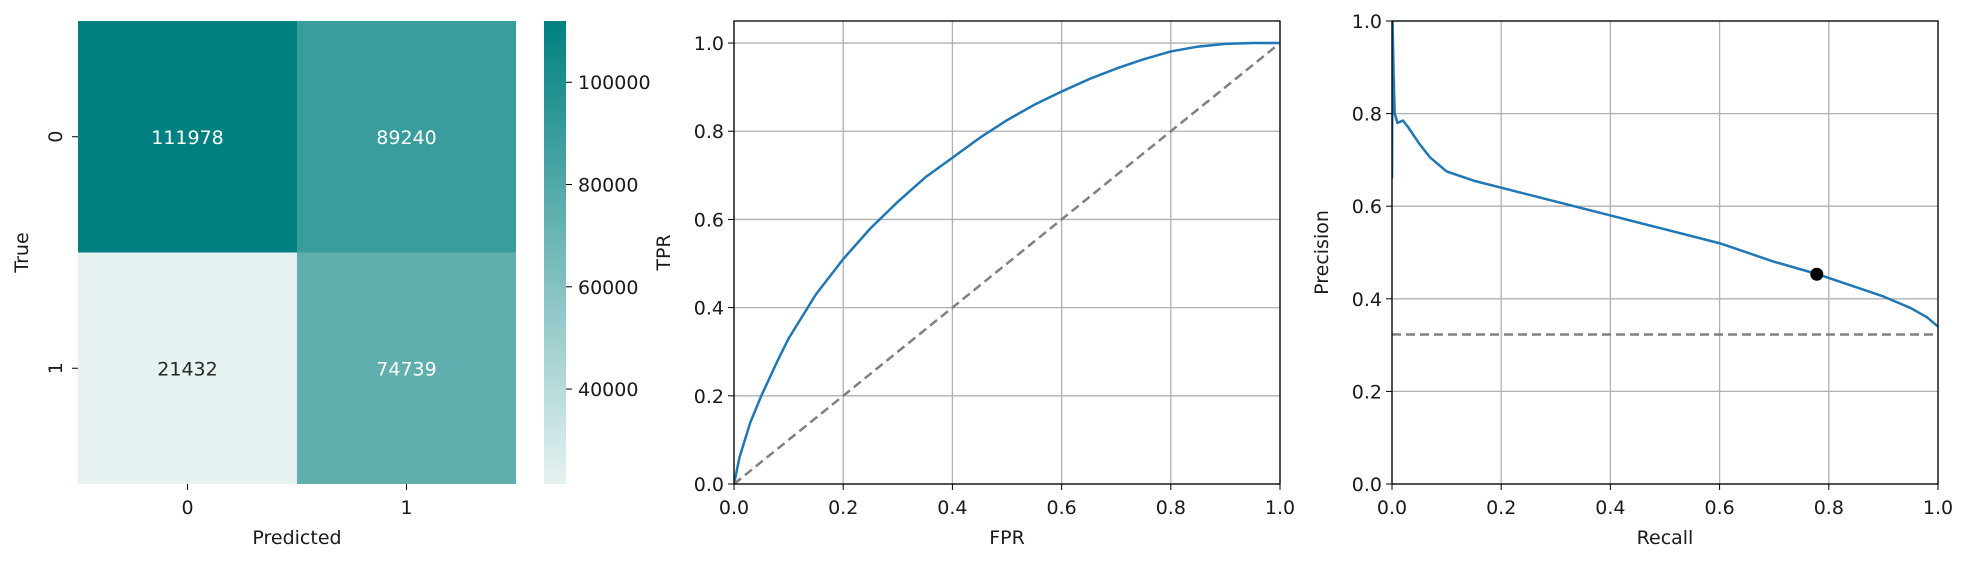 The width and height of the screenshot is (1969, 562). I want to click on y-axis-label: True, so click(22, 252).